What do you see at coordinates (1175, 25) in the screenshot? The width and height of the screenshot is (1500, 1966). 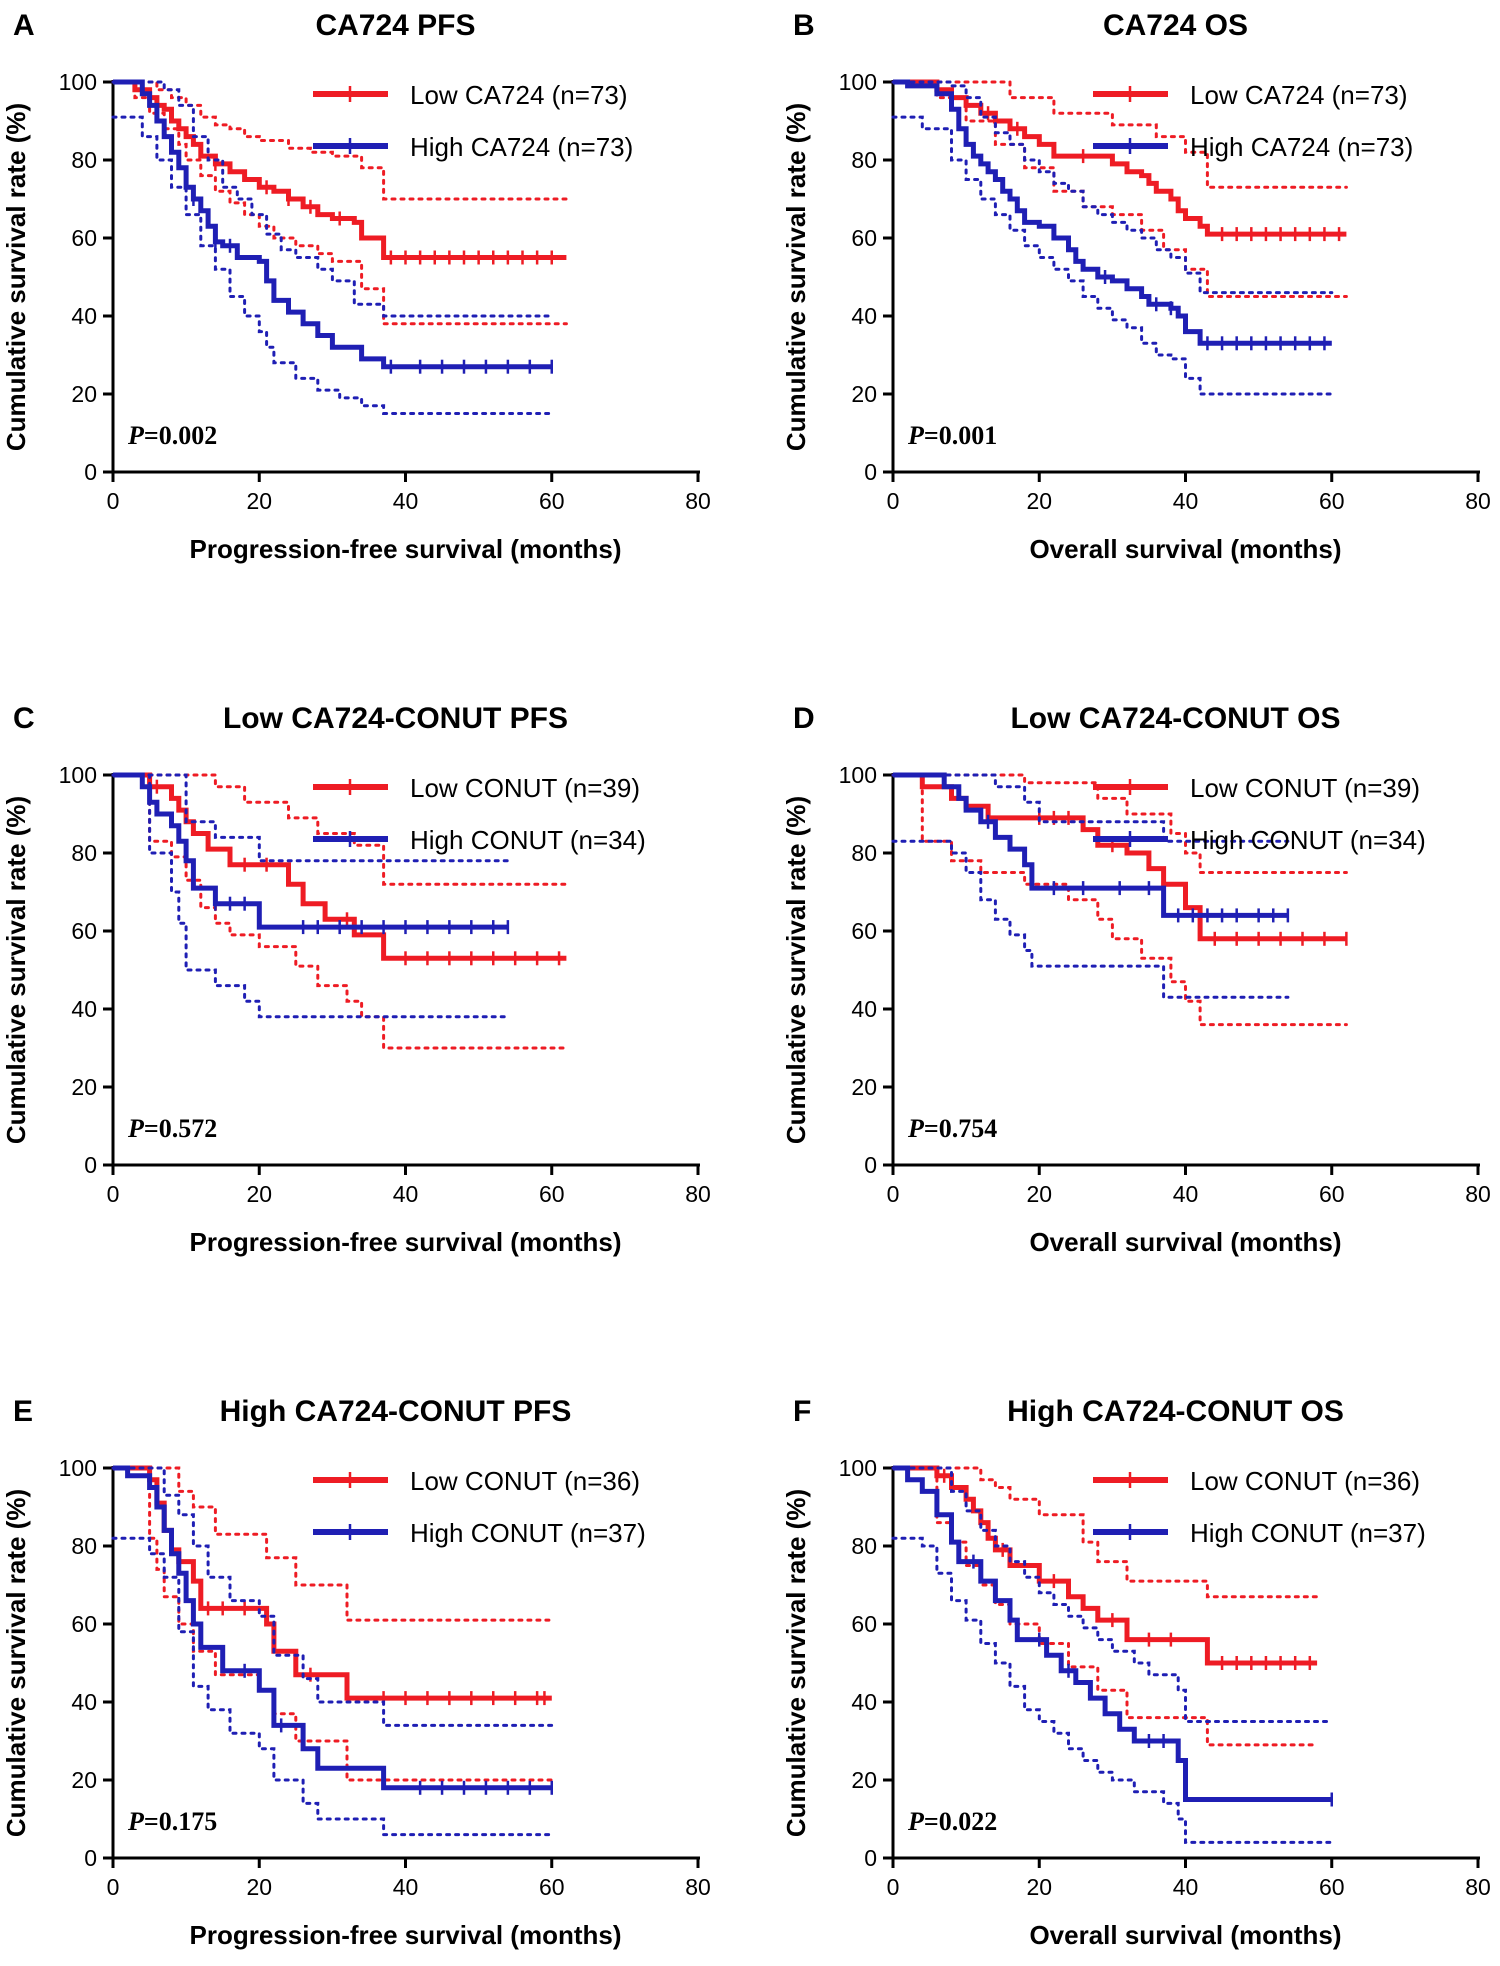 I see `panel-title: CA724 OS` at bounding box center [1175, 25].